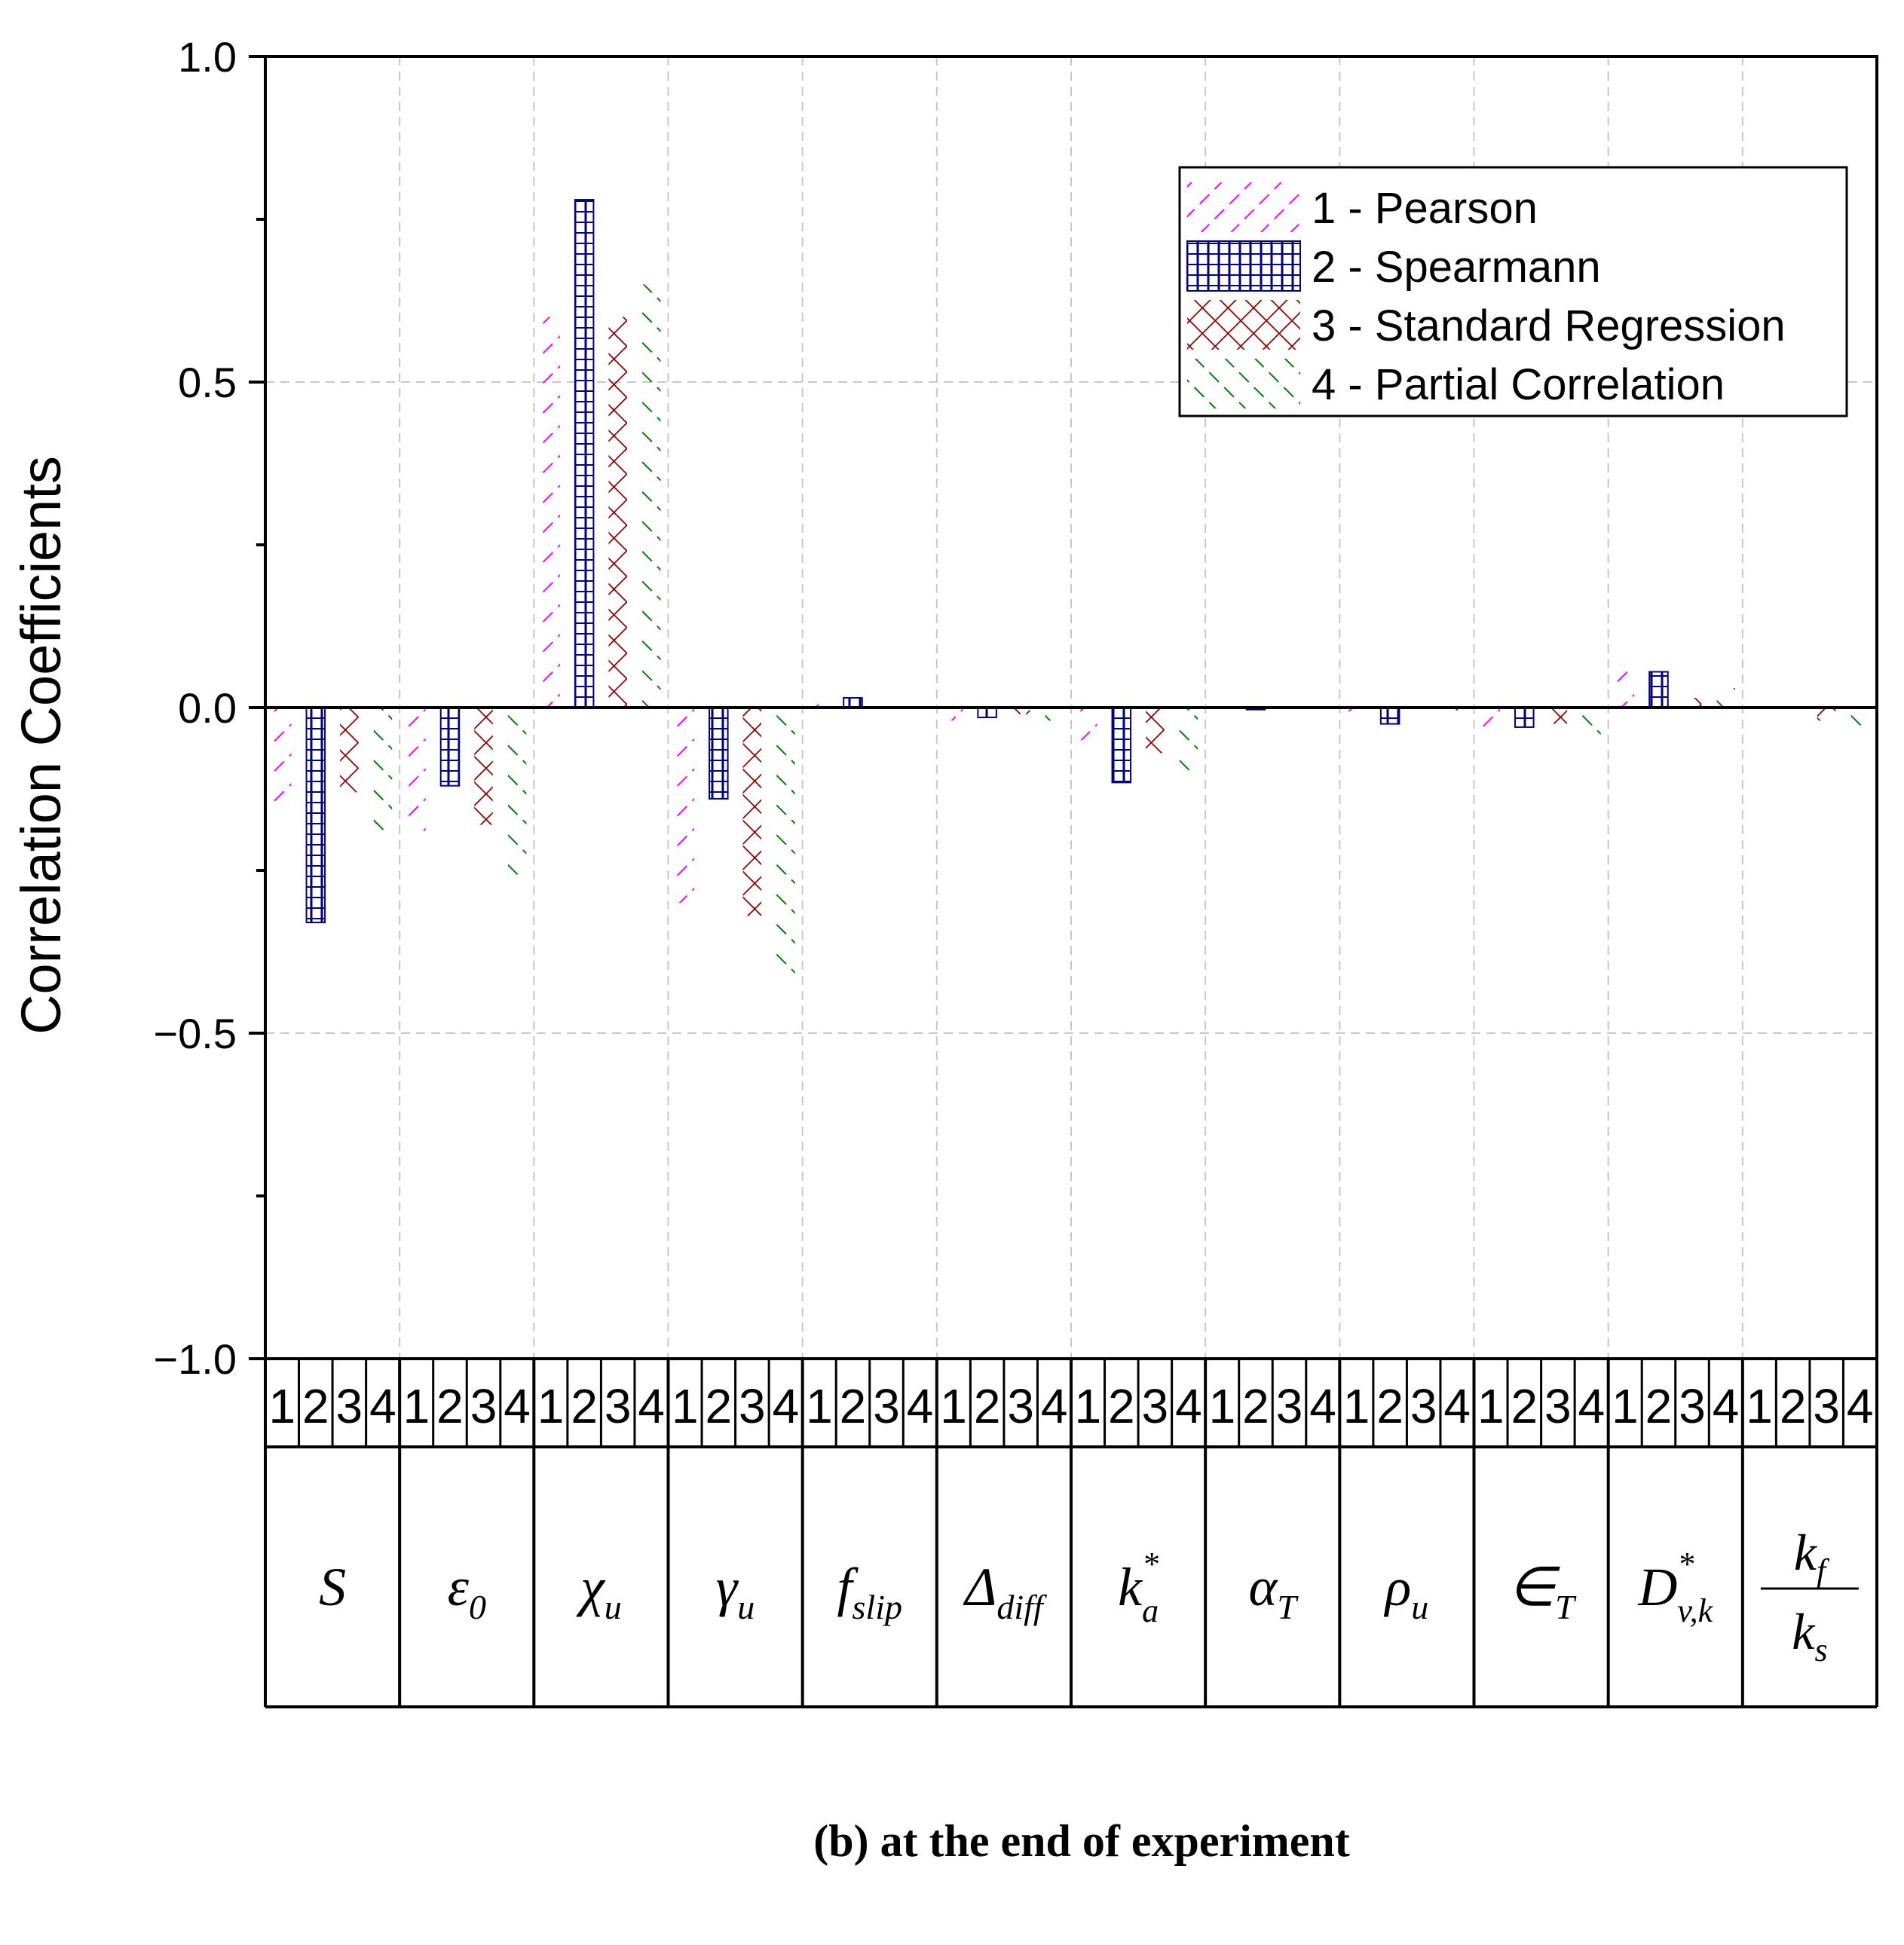  I want to click on legend-label-4: 4 - Partial Correlation, so click(1518, 385).